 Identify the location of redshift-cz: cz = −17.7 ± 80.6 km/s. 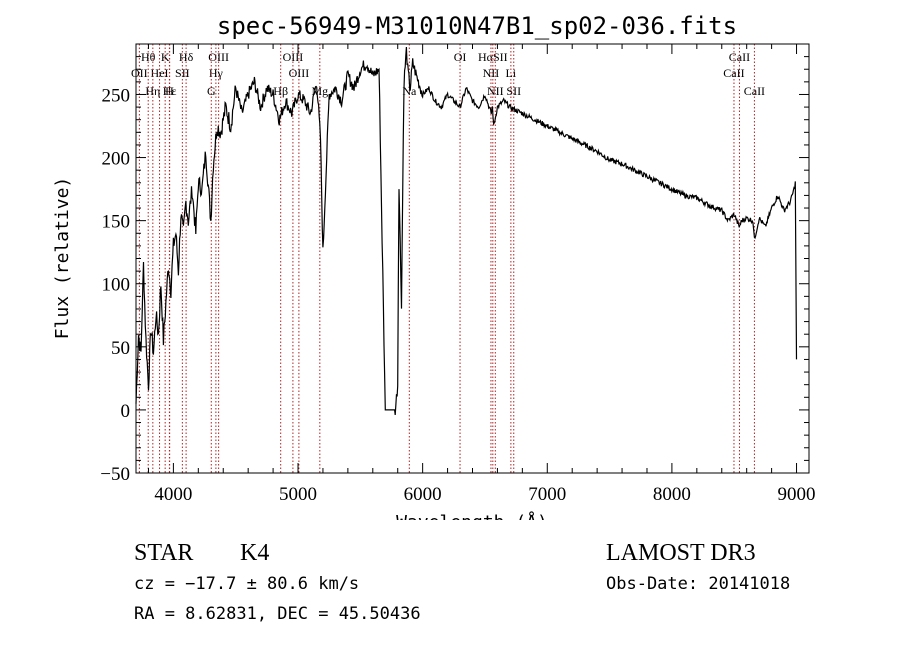
(247, 584).